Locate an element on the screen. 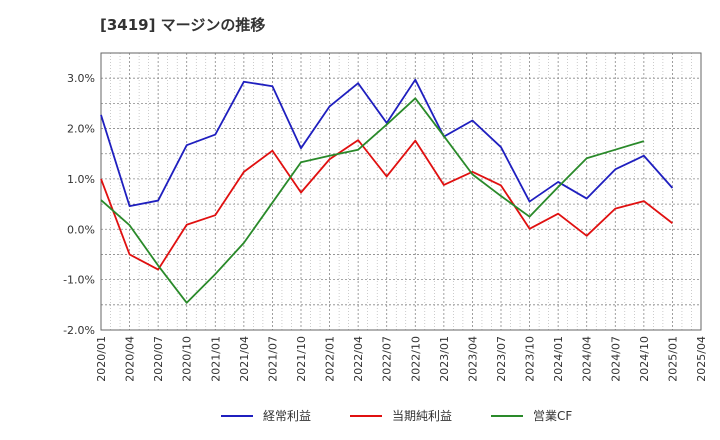 The width and height of the screenshot is (720, 440). x-tick-label: 2022/10 is located at coordinates (415, 359).